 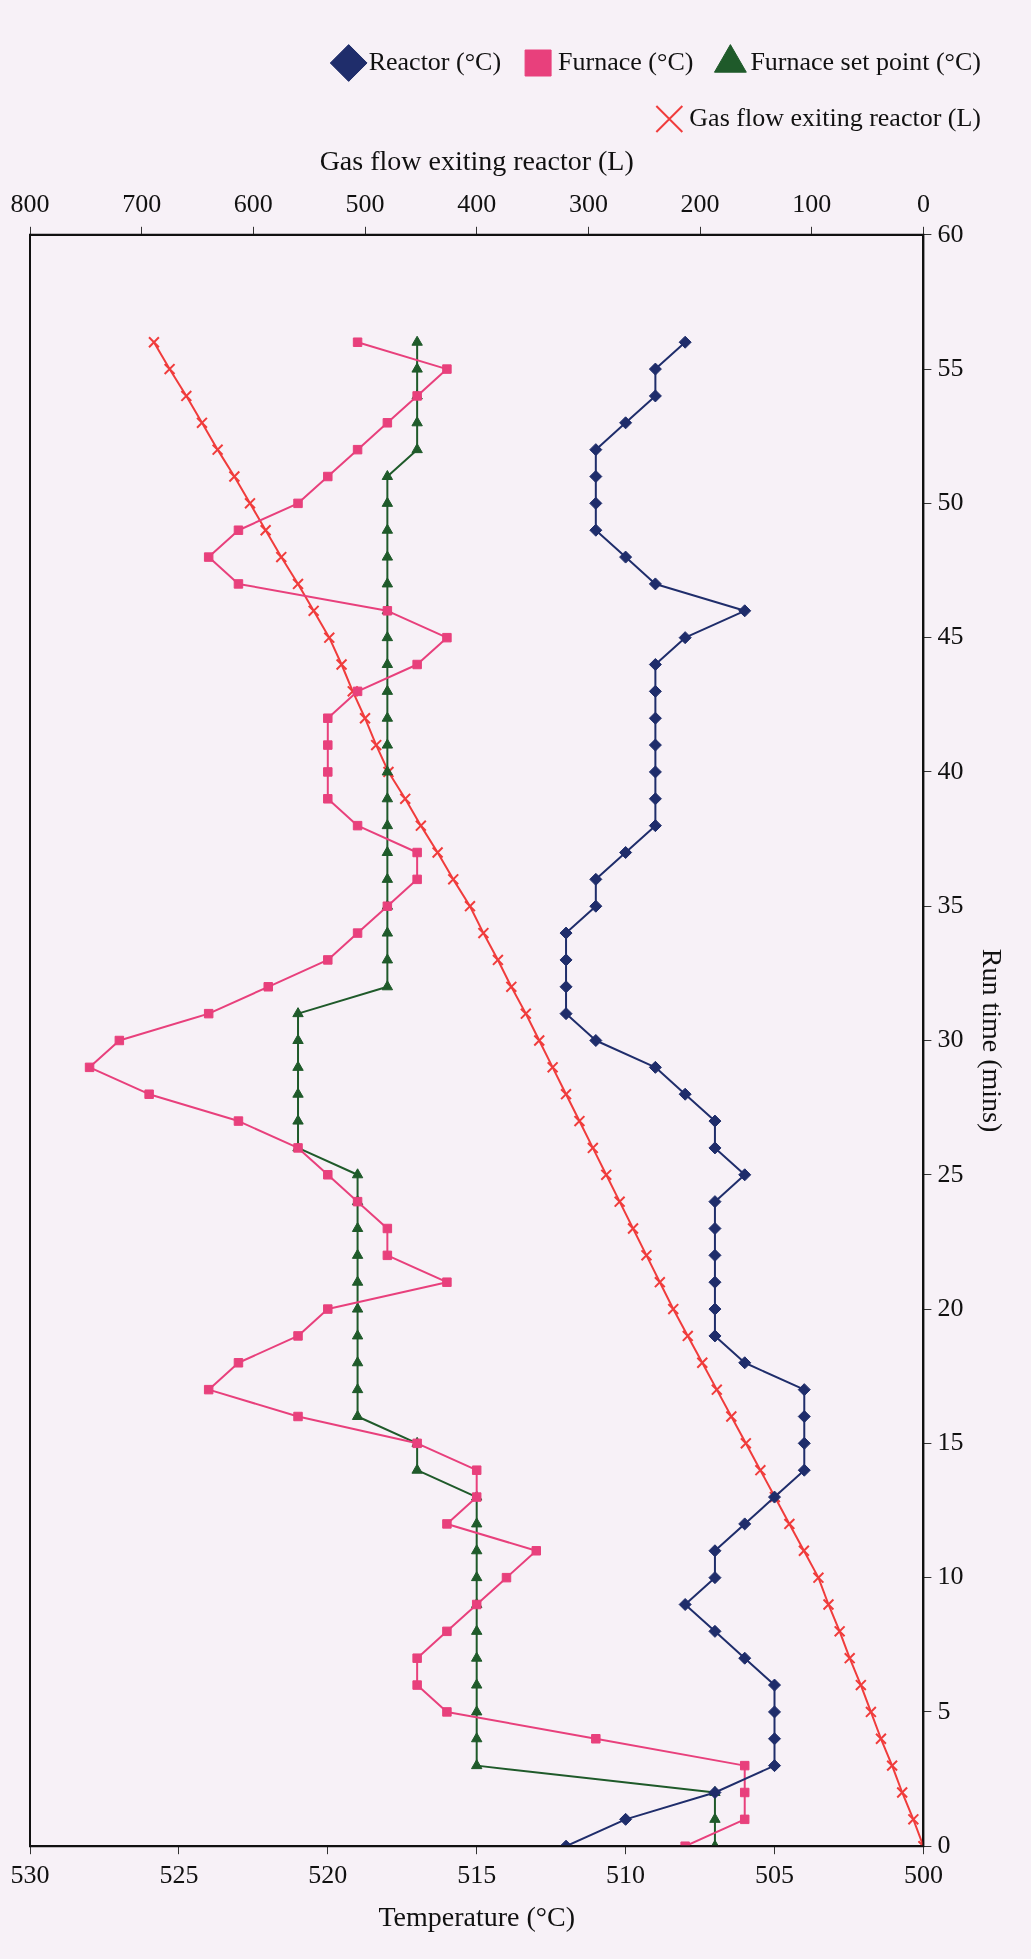 I want to click on y-tick-label: 50, so click(x=950, y=502).